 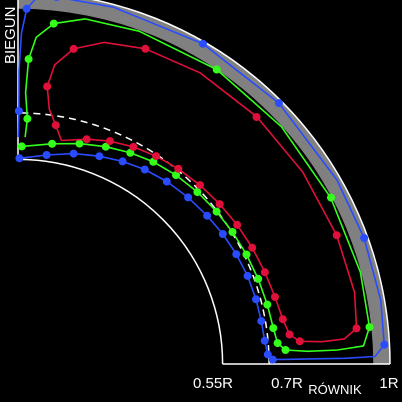 What do you see at coordinates (388, 383) in the screenshot?
I see `tick-label-1: 1R` at bounding box center [388, 383].